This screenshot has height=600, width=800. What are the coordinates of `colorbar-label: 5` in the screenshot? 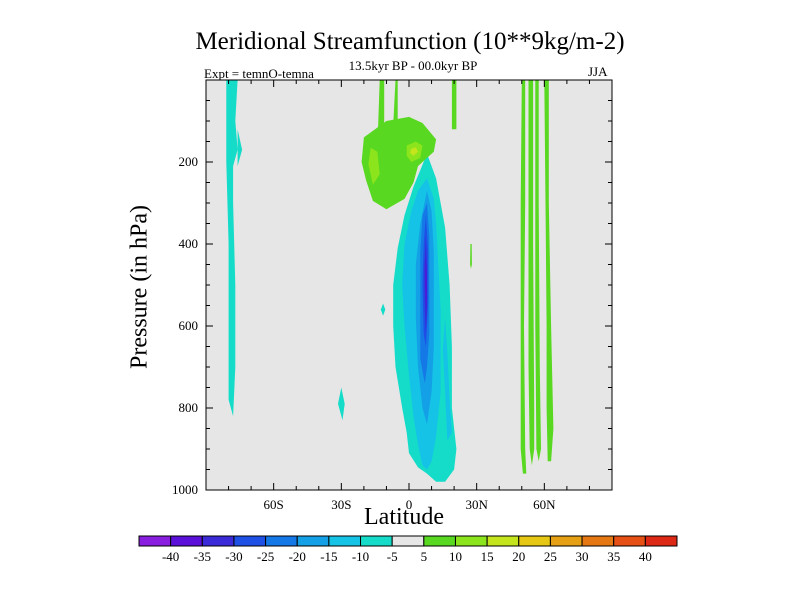 It's located at (424, 556).